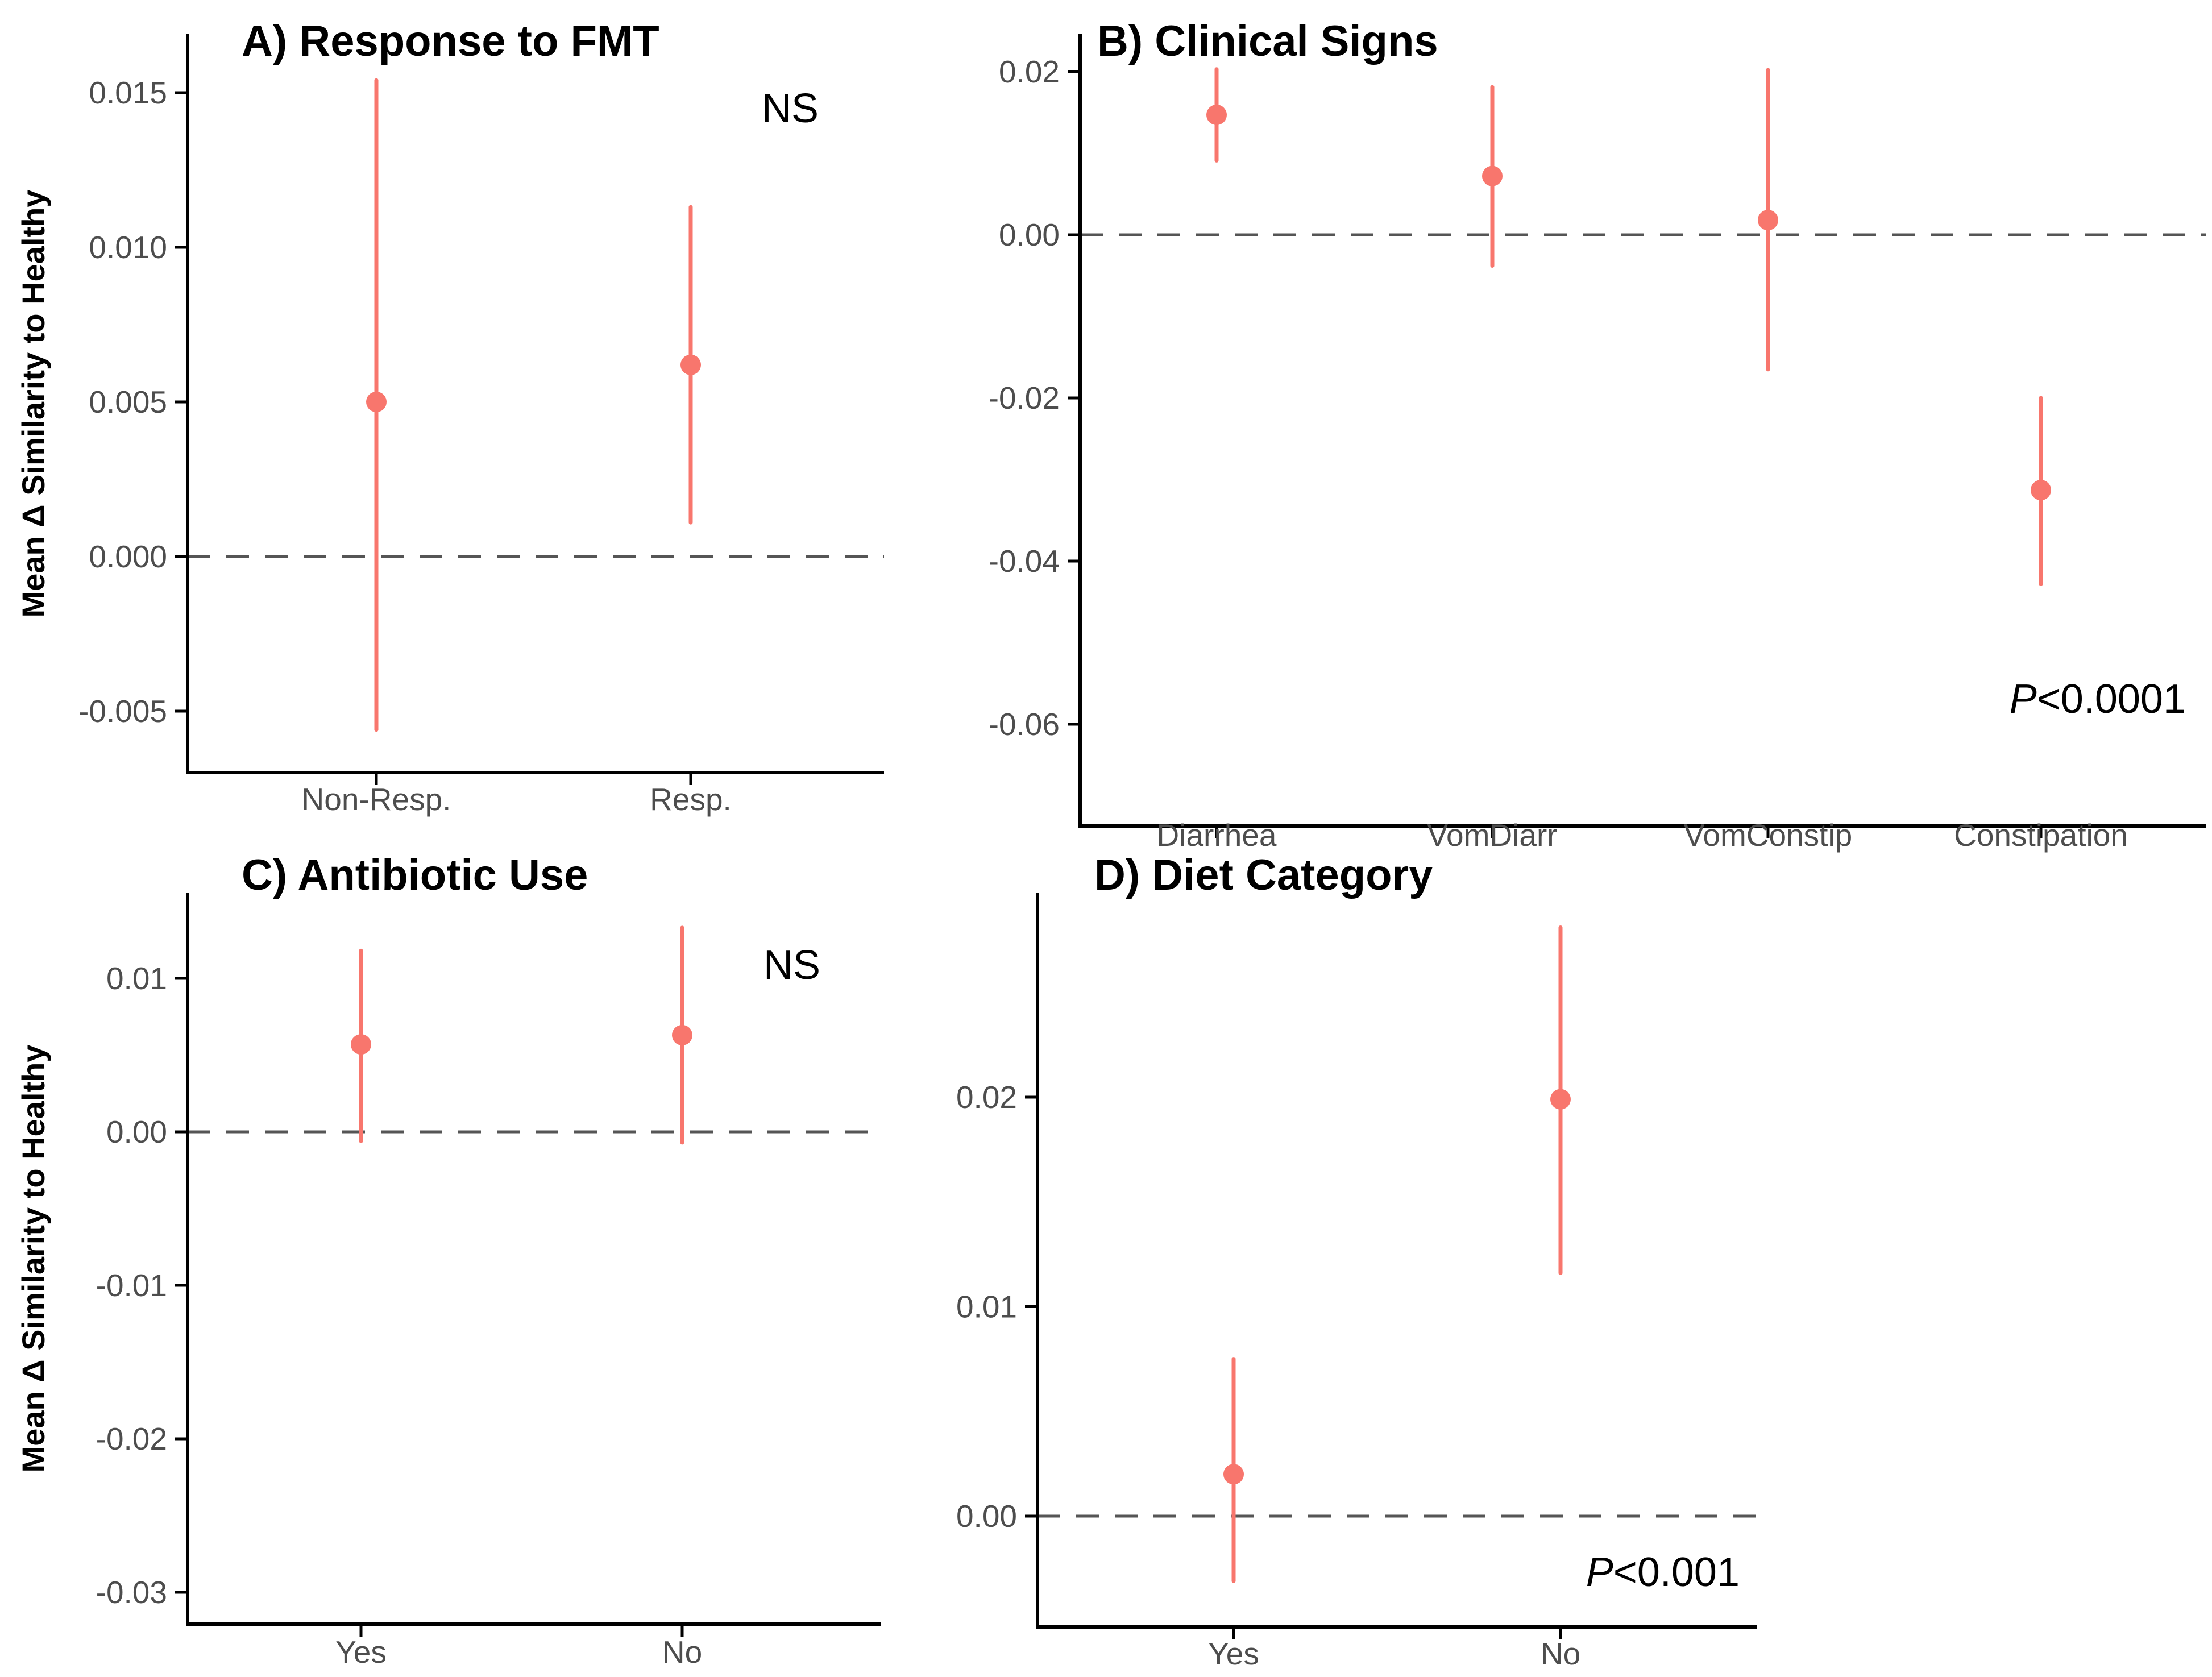 The image size is (2212, 1677). I want to click on x-category-label: Non-Resp., so click(376, 800).